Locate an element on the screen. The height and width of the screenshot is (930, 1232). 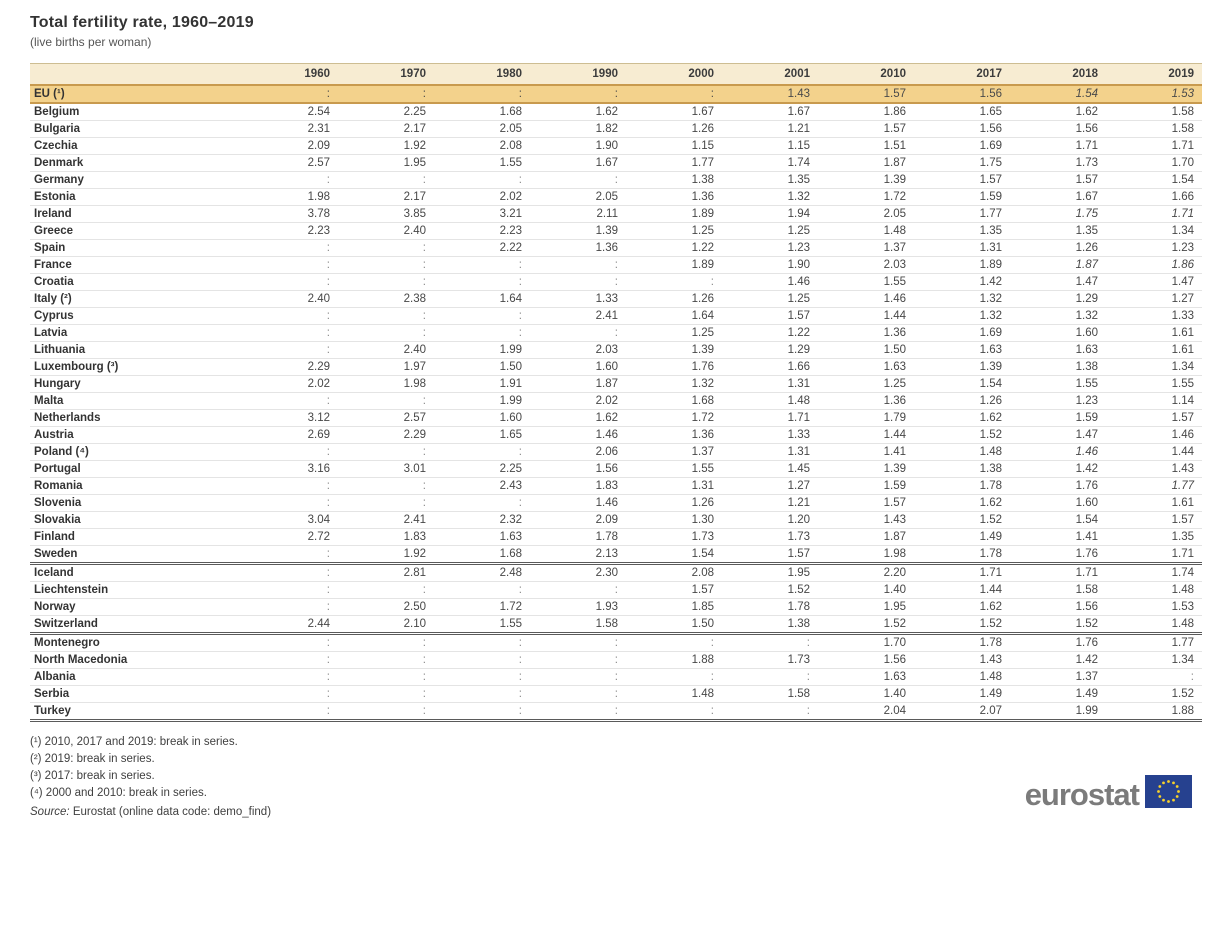
country-label: Belgium is located at coordinates (136, 112).